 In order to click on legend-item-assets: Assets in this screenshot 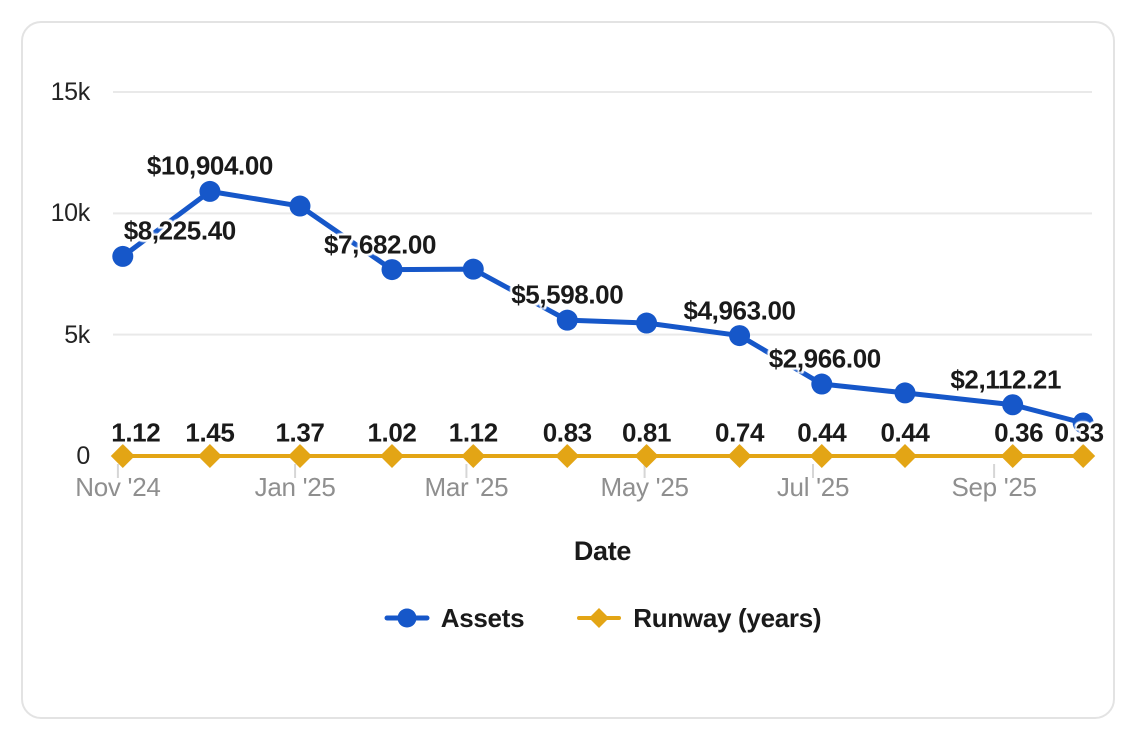, I will do `click(454, 618)`.